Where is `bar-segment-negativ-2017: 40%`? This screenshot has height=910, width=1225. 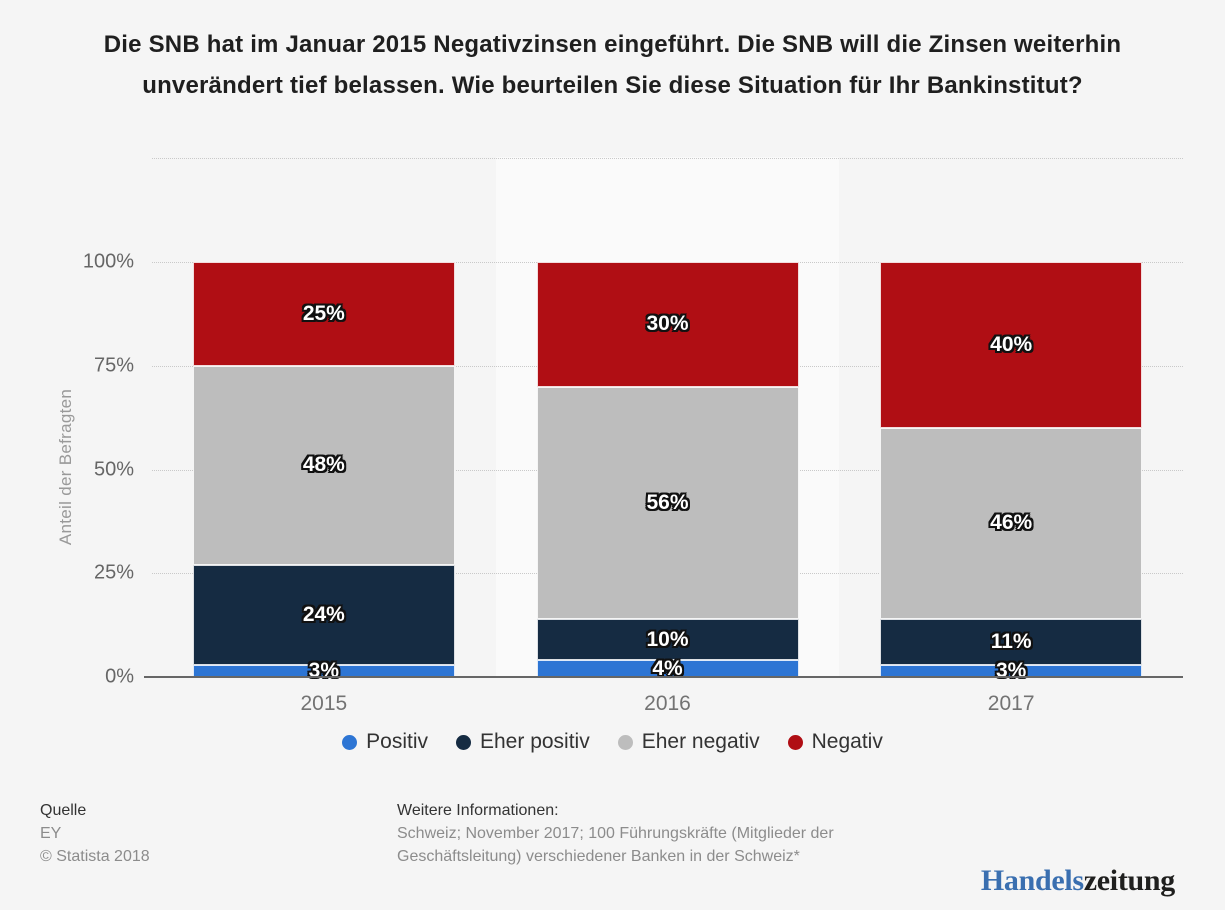 bar-segment-negativ-2017: 40% is located at coordinates (1011, 345).